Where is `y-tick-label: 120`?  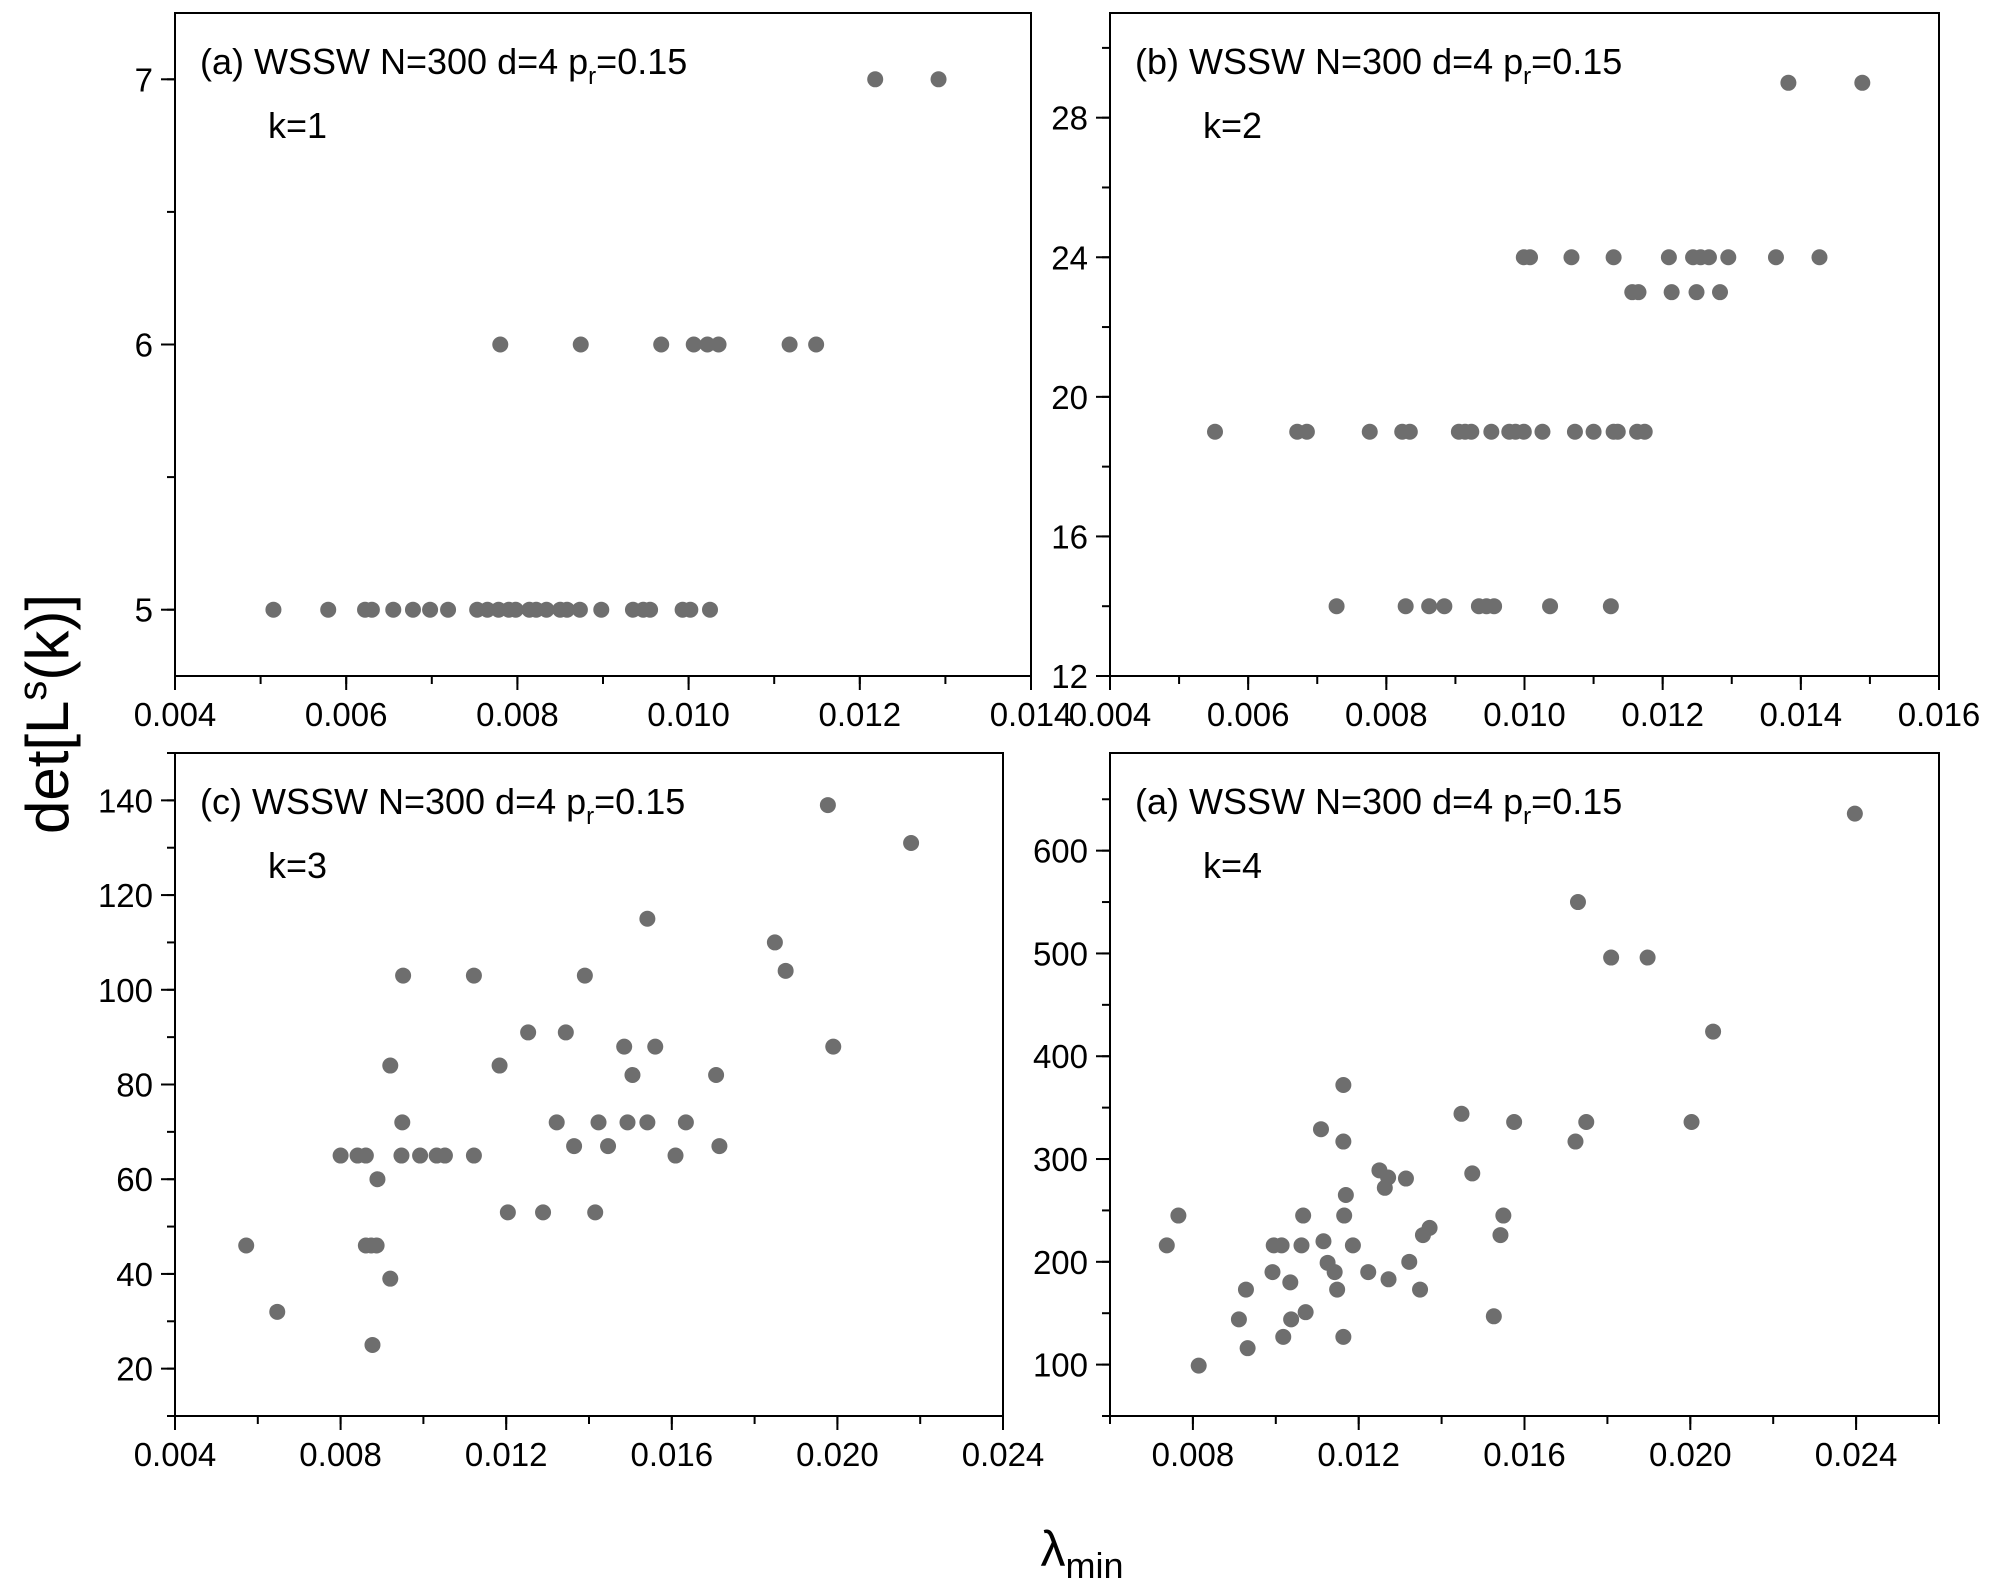
y-tick-label: 120 is located at coordinates (125, 895).